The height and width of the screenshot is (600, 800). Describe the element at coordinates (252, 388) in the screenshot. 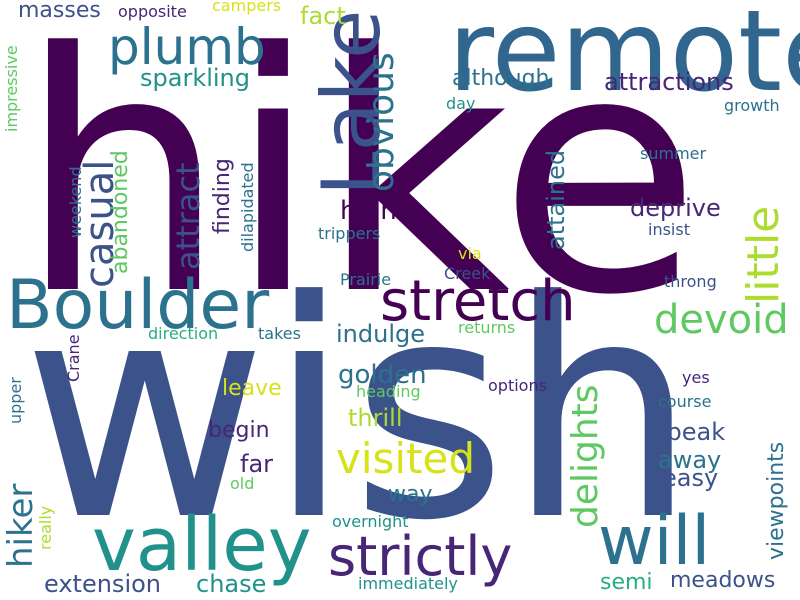

I see `word-leave: leave` at that location.